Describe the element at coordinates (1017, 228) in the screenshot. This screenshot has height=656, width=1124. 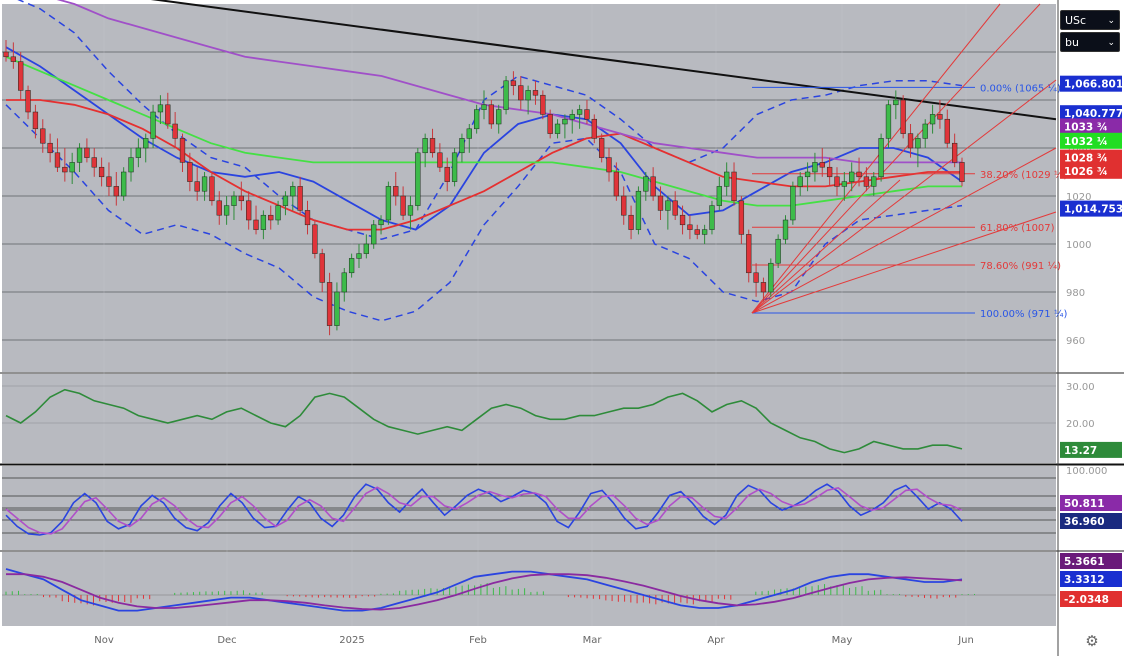
I see `fib-level-label: 61.80% (1007)` at that location.